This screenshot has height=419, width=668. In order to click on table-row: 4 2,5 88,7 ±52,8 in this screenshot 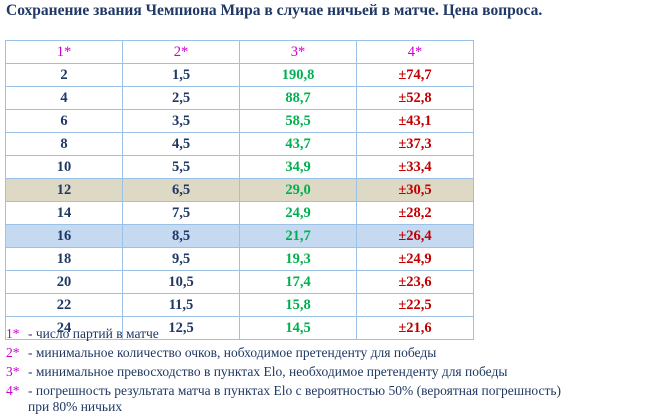, I will do `click(239, 98)`.